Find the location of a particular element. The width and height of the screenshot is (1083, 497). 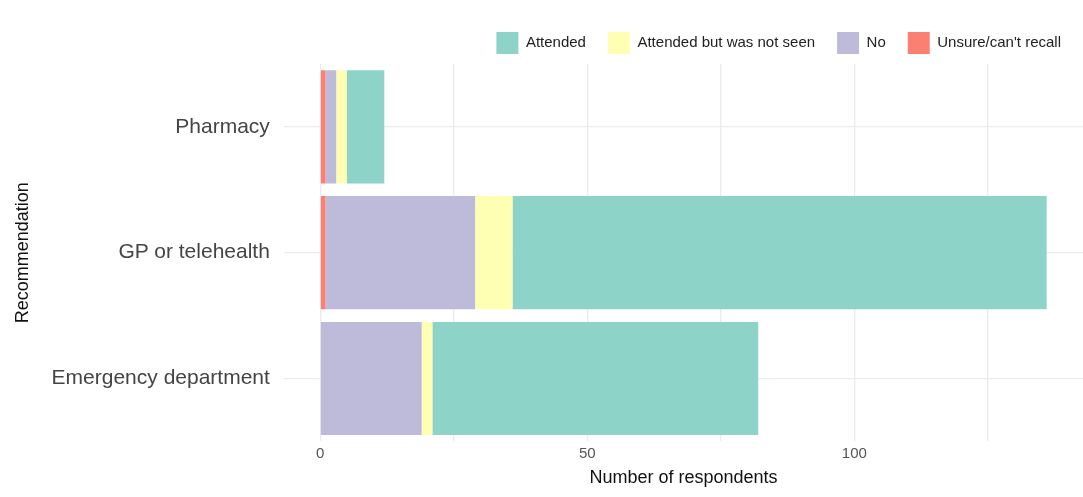

x-tick-label: 100 is located at coordinates (854, 452).